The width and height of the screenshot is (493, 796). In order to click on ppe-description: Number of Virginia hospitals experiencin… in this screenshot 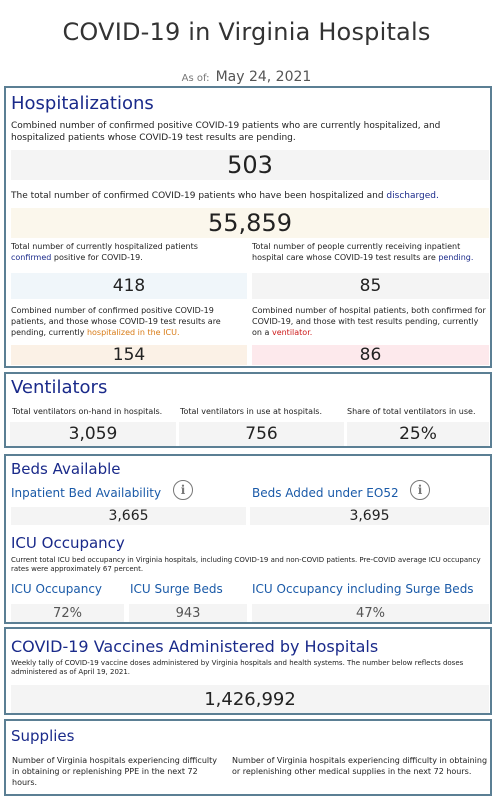, I will do `click(114, 771)`.